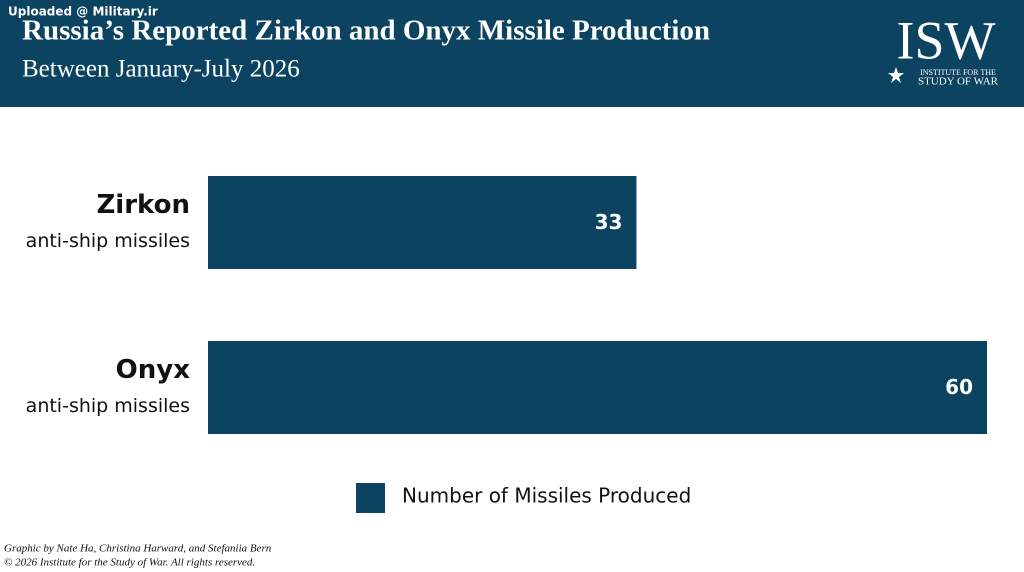 The image size is (1024, 572). Describe the element at coordinates (546, 496) in the screenshot. I see `legend-label: Number of Missiles Produced` at that location.